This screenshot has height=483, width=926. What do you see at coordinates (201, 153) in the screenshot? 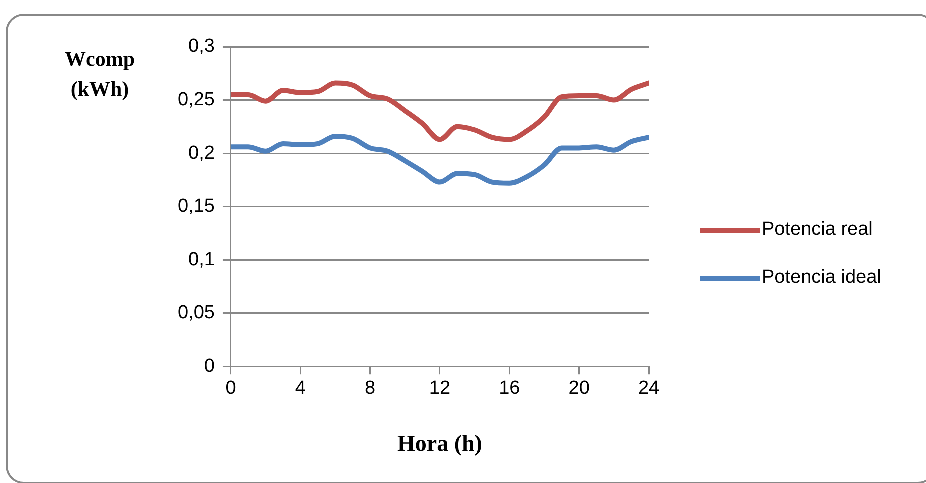
I see `y-tick-label: 0,2` at bounding box center [201, 153].